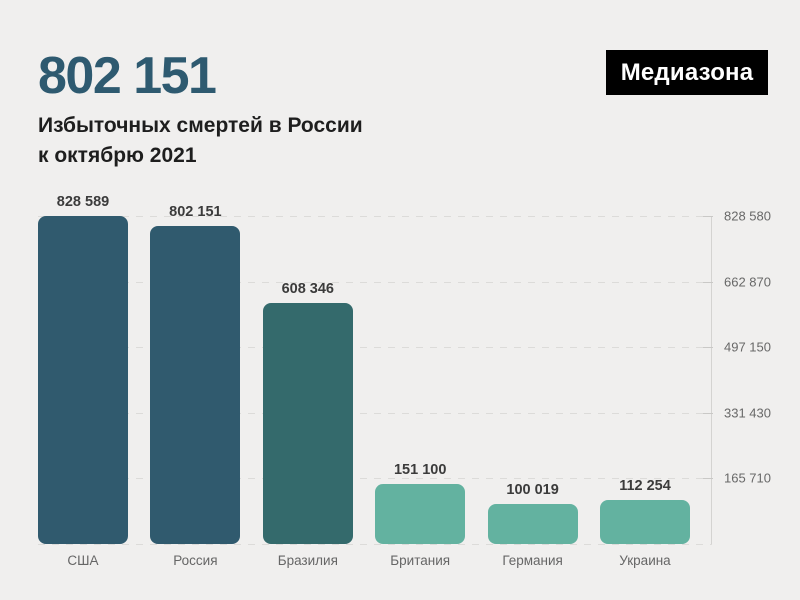 The width and height of the screenshot is (800, 600). I want to click on mediazona-logo: Медиазона, so click(687, 72).